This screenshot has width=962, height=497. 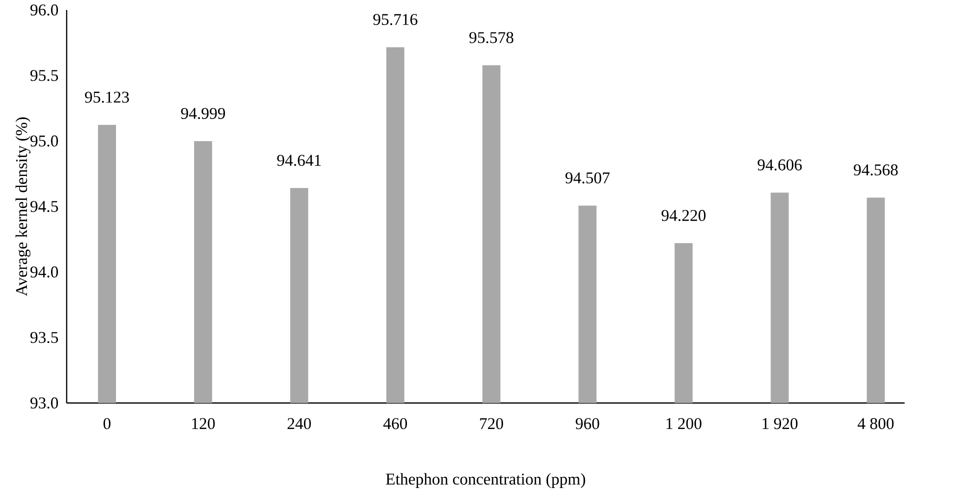 What do you see at coordinates (588, 424) in the screenshot?
I see `x-tick-label: 960` at bounding box center [588, 424].